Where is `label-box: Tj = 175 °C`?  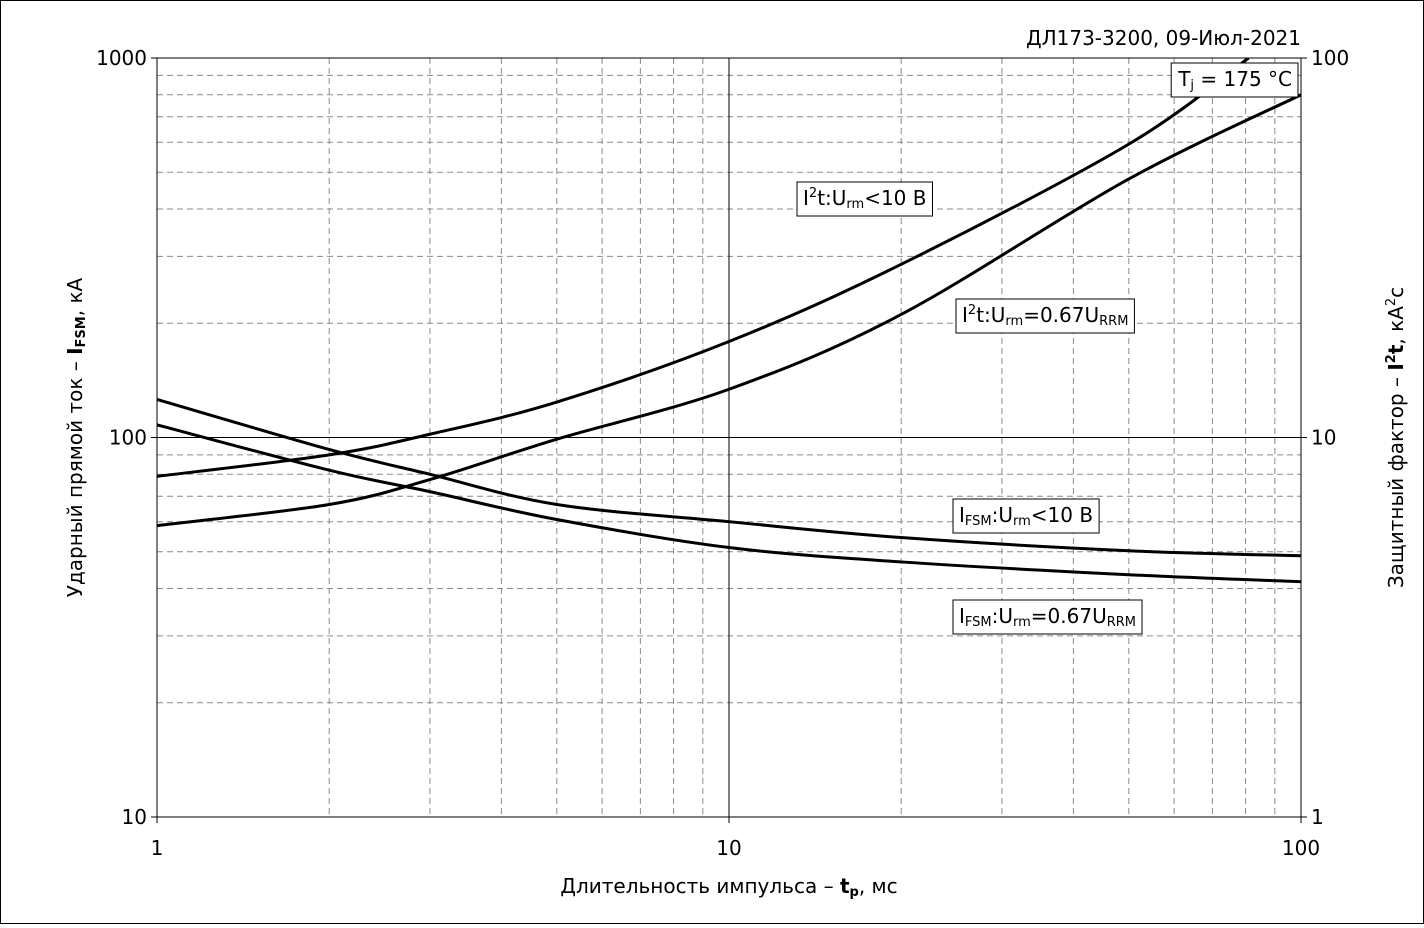 label-box: Tj = 175 °C is located at coordinates (1234, 80).